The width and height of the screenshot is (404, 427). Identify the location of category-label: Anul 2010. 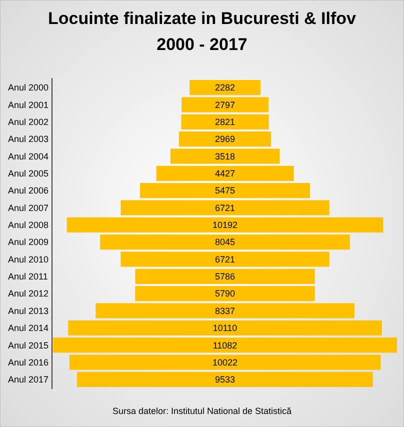
(28, 259).